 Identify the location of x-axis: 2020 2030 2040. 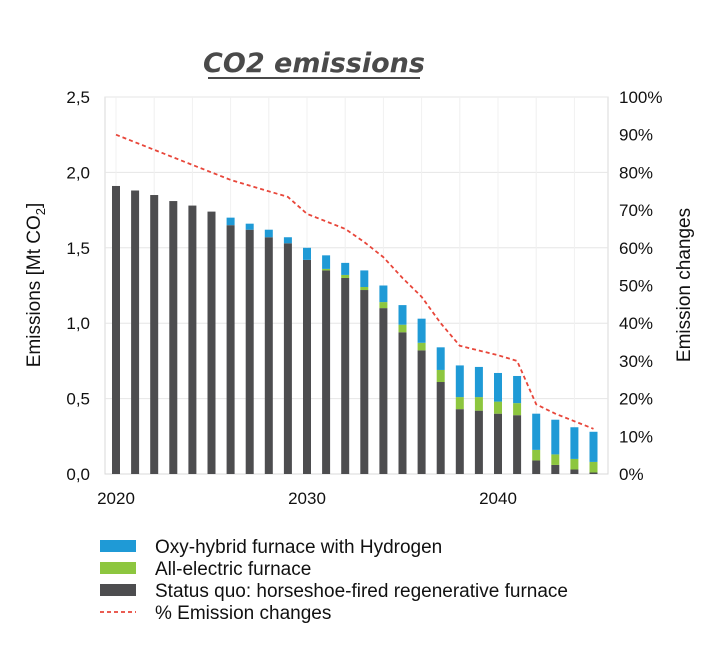
(307, 498).